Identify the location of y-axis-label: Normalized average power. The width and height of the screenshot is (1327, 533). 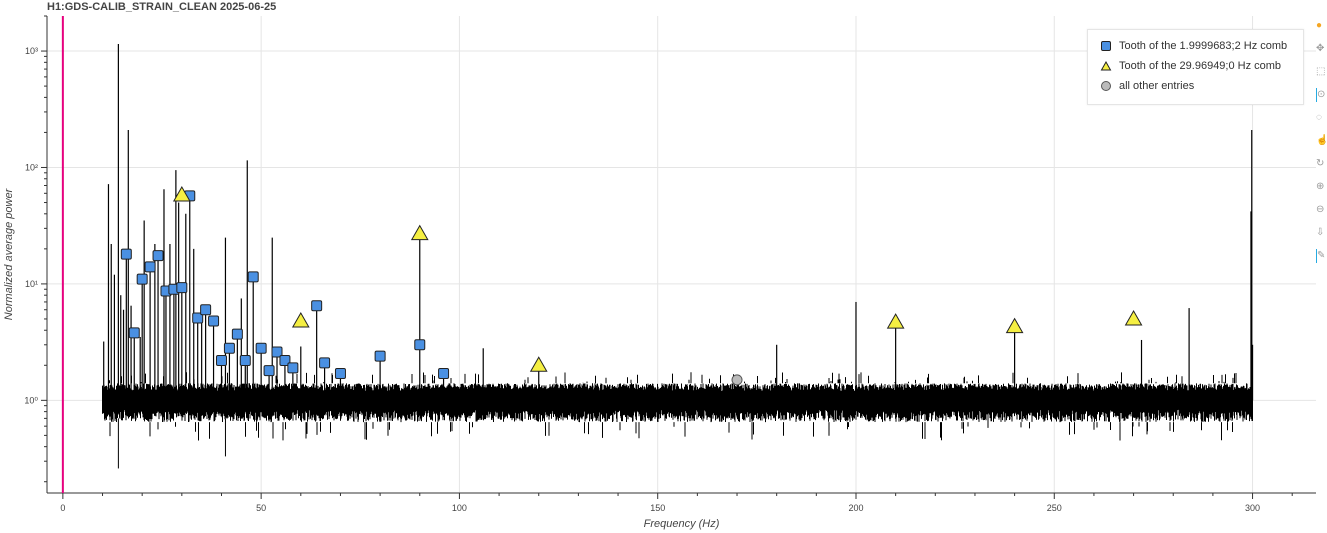
(9, 253).